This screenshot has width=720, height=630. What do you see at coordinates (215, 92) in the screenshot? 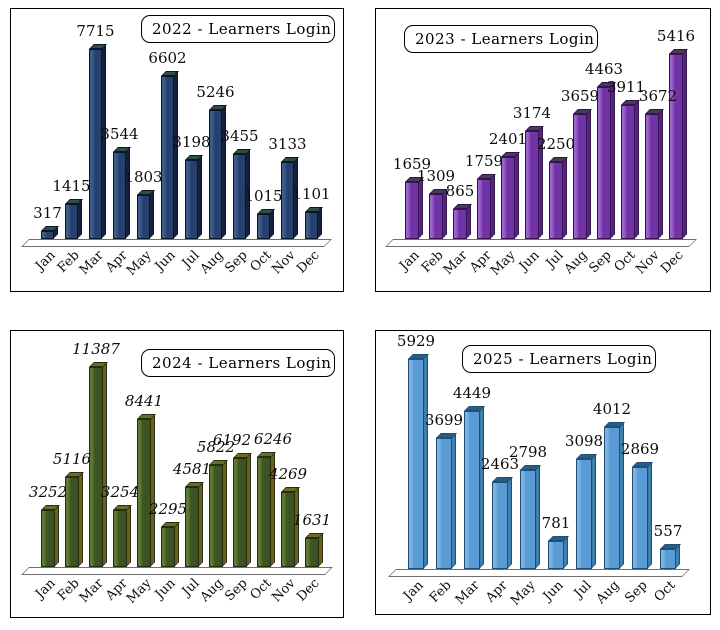
I see `value-label-aug: 5246` at bounding box center [215, 92].